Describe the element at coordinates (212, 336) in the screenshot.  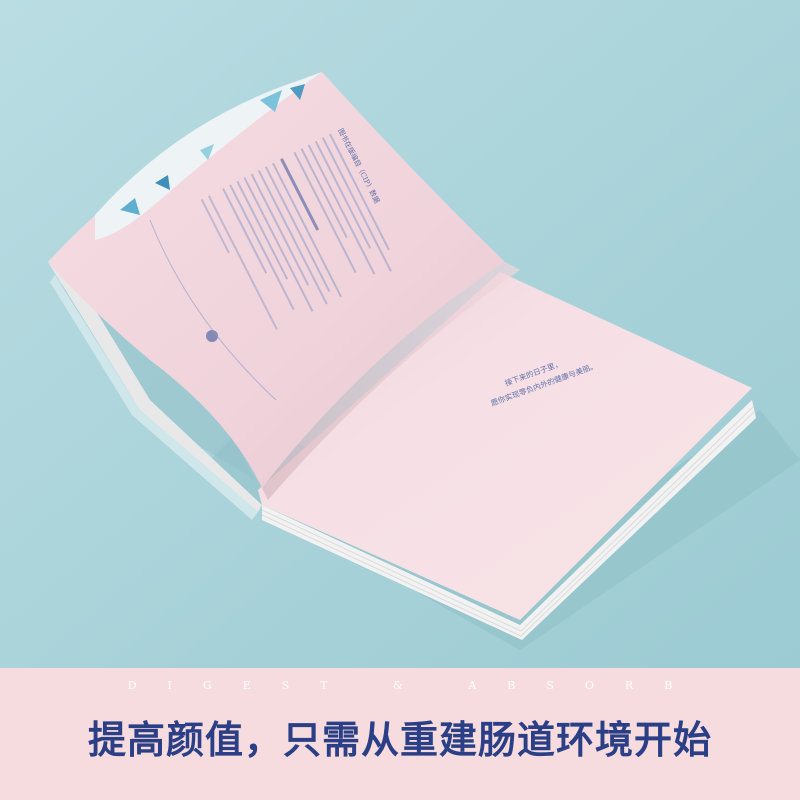
I see `publisher-logo` at that location.